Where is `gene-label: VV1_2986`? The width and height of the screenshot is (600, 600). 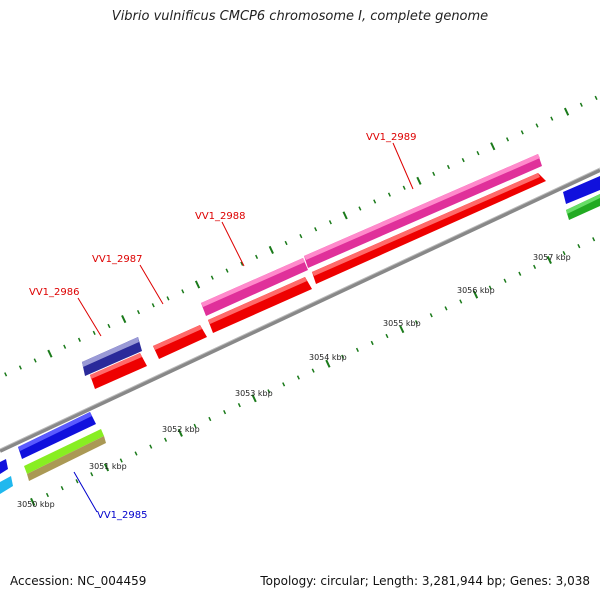 gene-label: VV1_2986 is located at coordinates (54, 292).